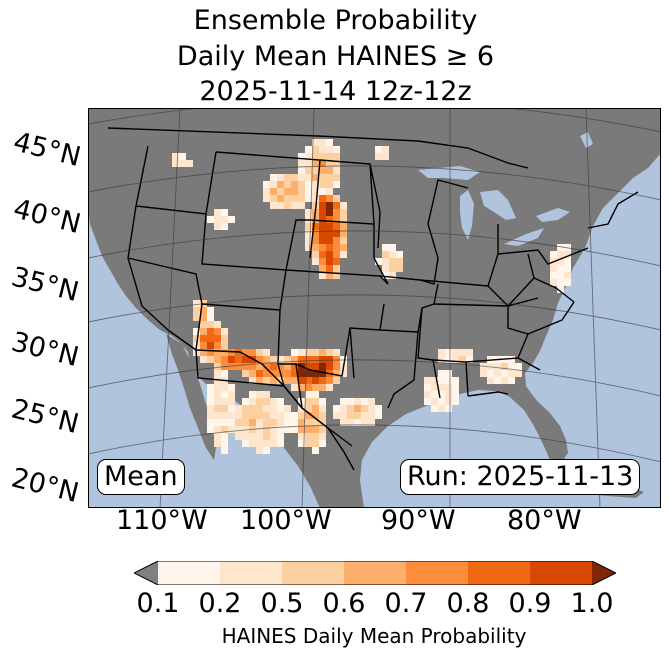  I want to click on colorbar-tick: 0.8, so click(468, 603).